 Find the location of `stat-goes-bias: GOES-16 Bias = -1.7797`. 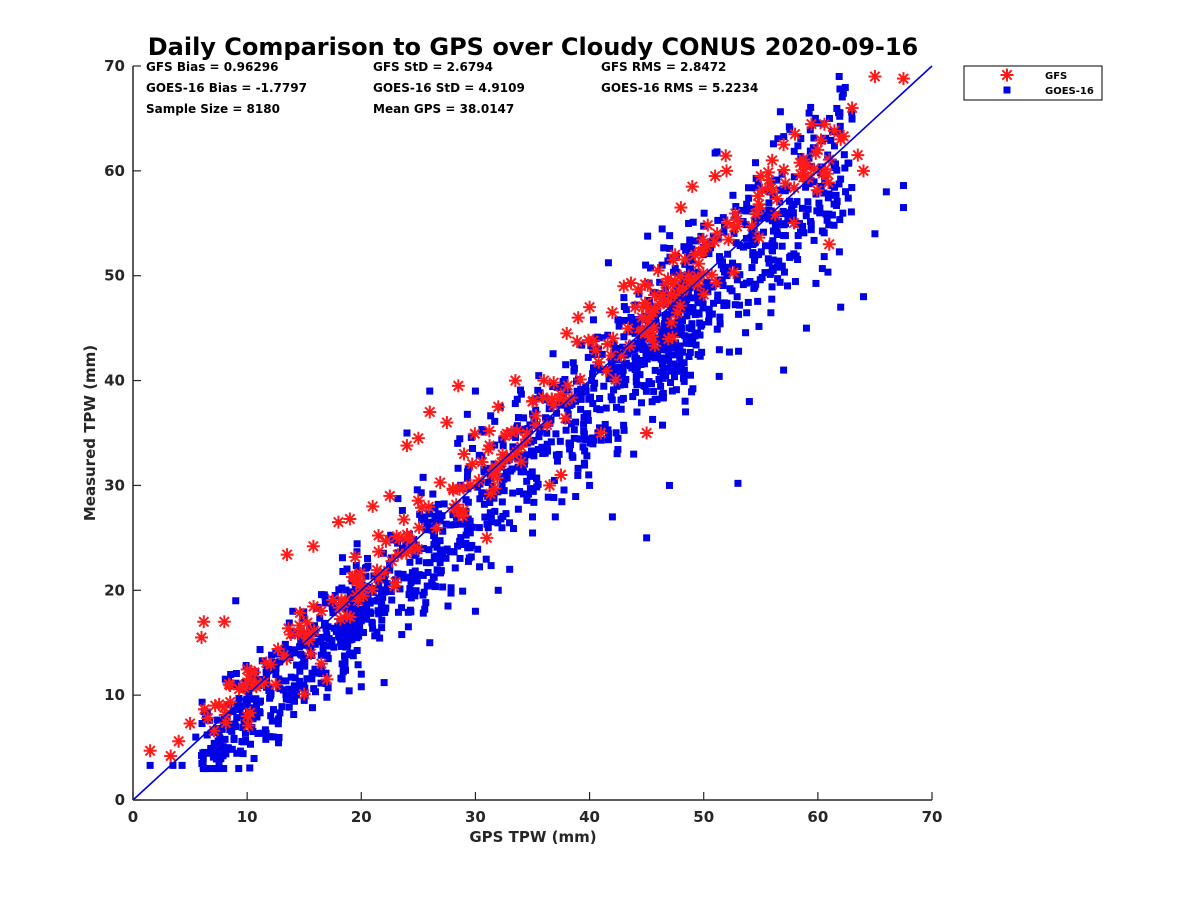

stat-goes-bias: GOES-16 Bias = -1.7797 is located at coordinates (226, 88).